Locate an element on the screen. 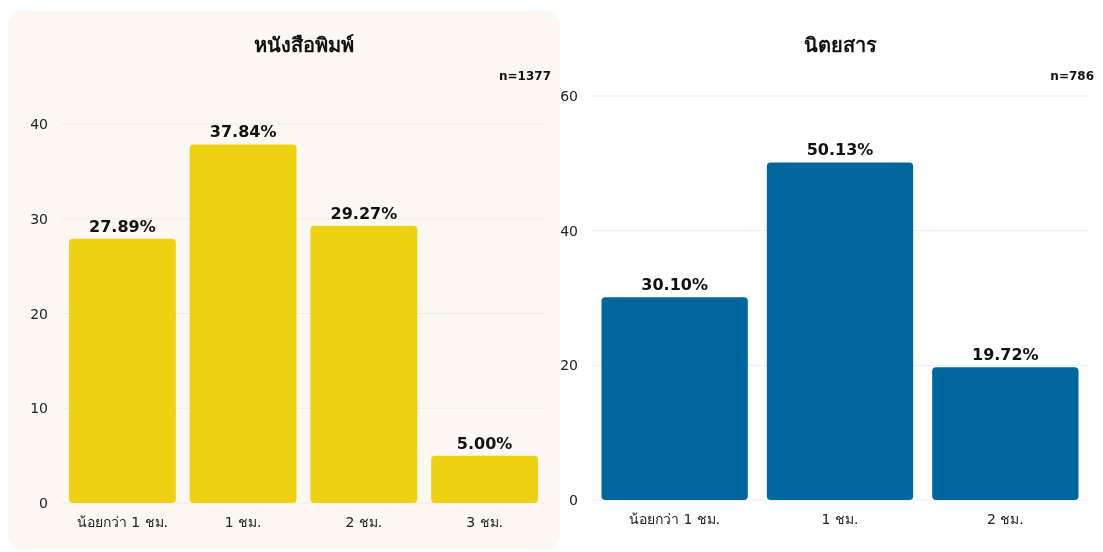  y-tick-label: 30 is located at coordinates (39, 218).